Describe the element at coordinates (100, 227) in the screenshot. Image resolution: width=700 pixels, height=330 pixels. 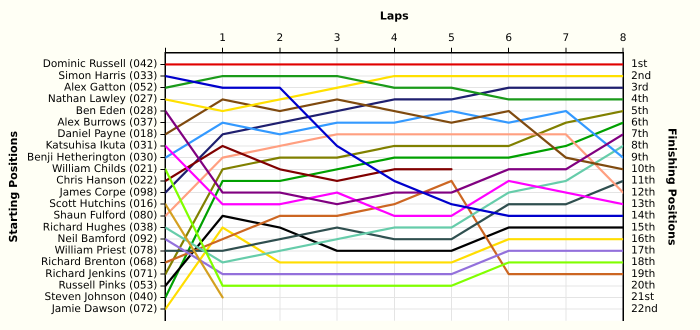
I see `category-label: Richard Hughes (038)` at that location.